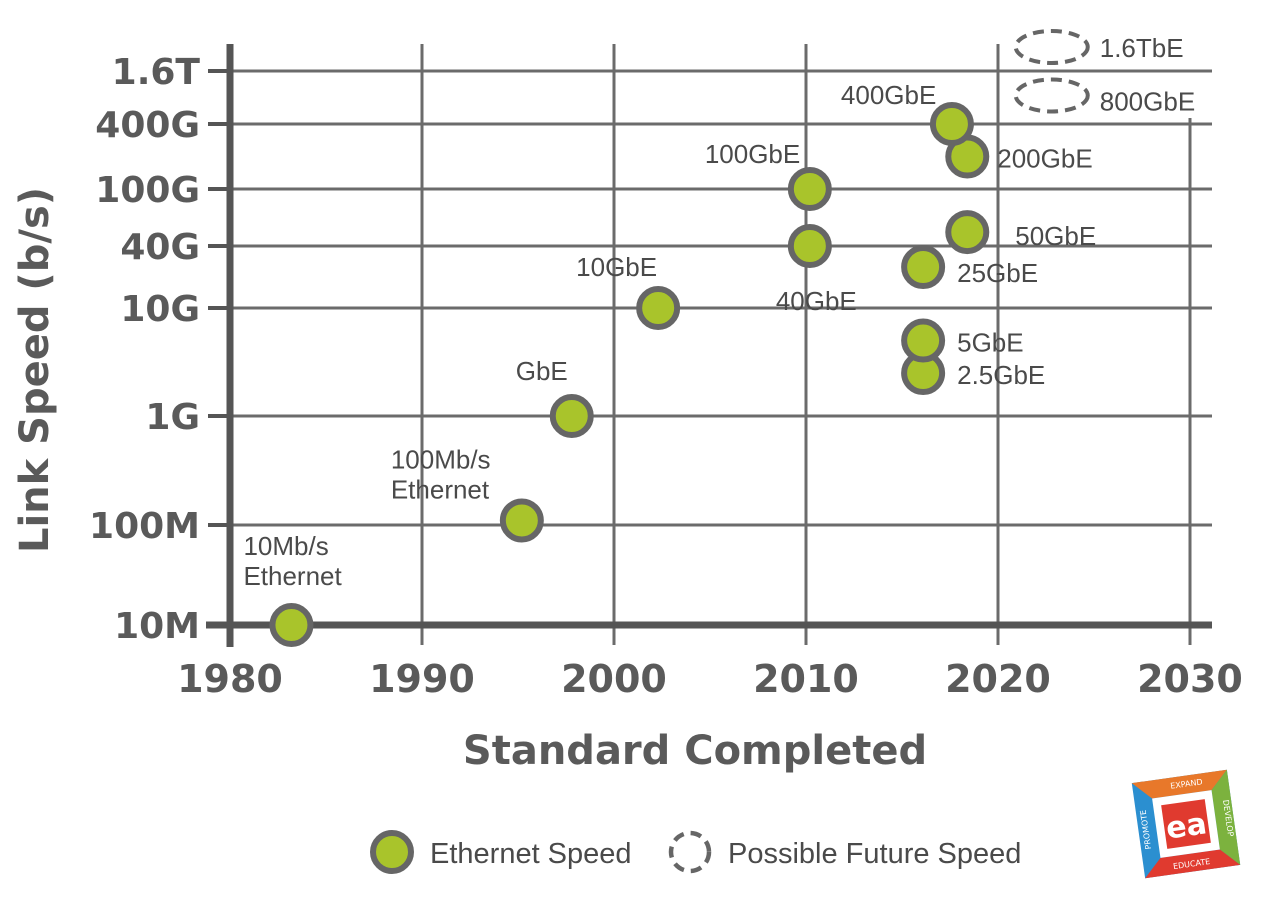  Describe the element at coordinates (35, 370) in the screenshot. I see `y-axis-title: Link Speed (b/s)` at that location.